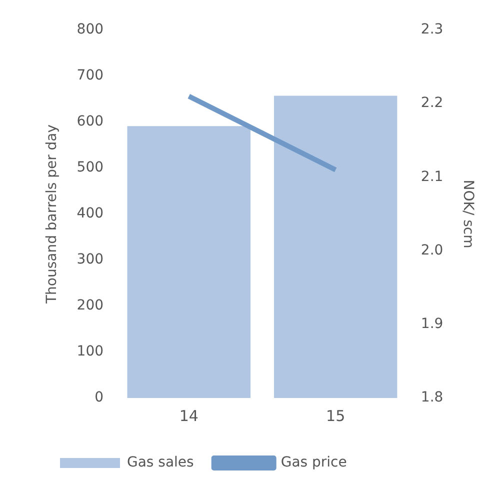 The image size is (500, 500). What do you see at coordinates (432, 324) in the screenshot?
I see `y2-tick-label: 1.9` at bounding box center [432, 324].